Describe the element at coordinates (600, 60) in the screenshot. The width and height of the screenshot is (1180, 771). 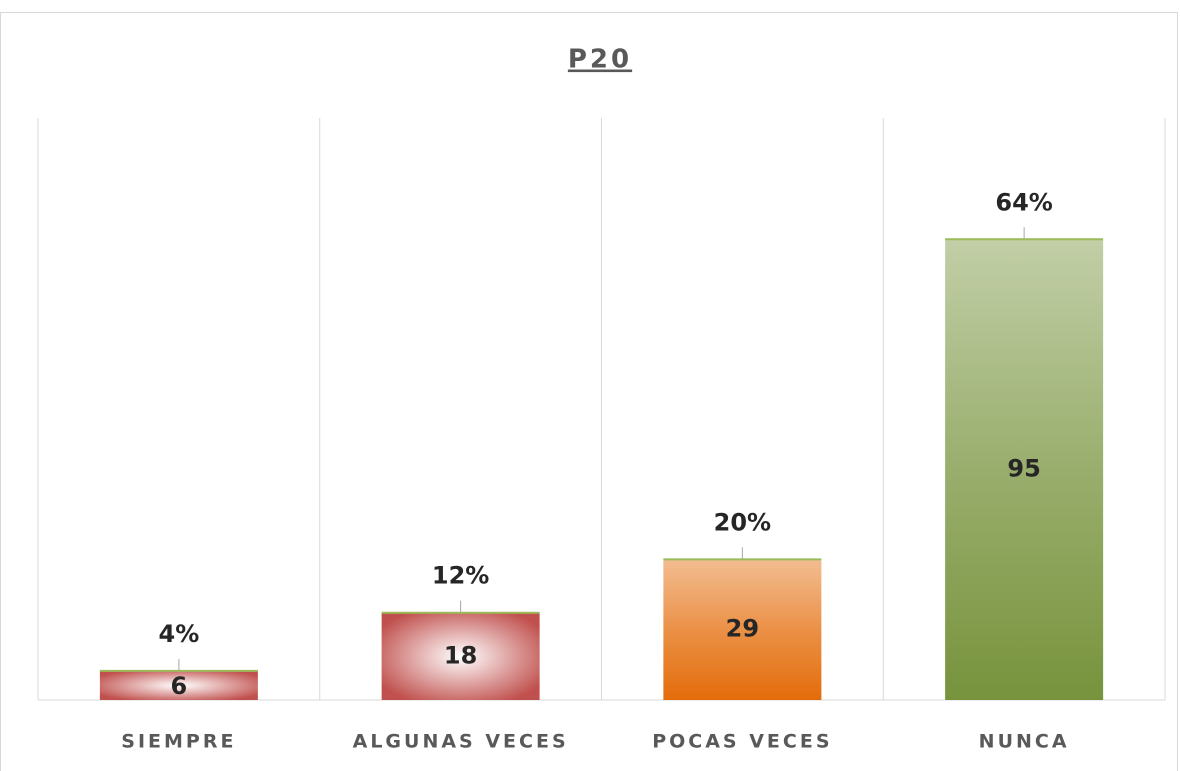
I see `chart-title: P20` at that location.